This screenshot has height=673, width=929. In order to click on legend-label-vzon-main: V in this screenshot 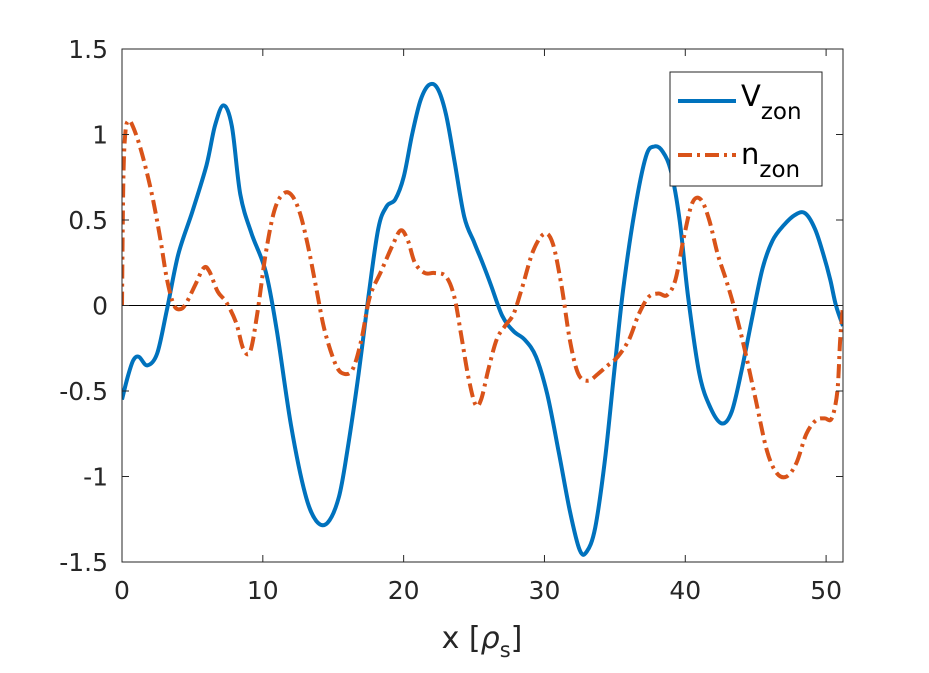, I will do `click(751, 96)`.